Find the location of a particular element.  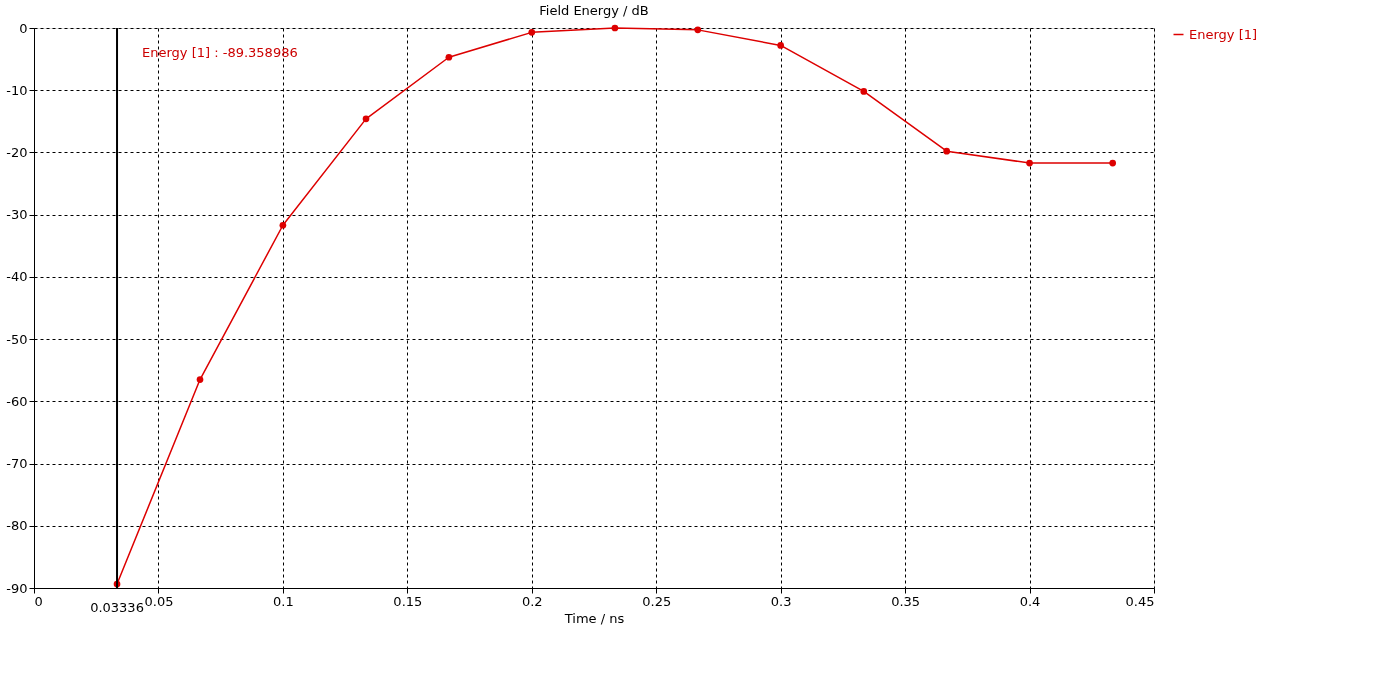

annotation: Energy [1] : -89.358986 is located at coordinates (220, 52).